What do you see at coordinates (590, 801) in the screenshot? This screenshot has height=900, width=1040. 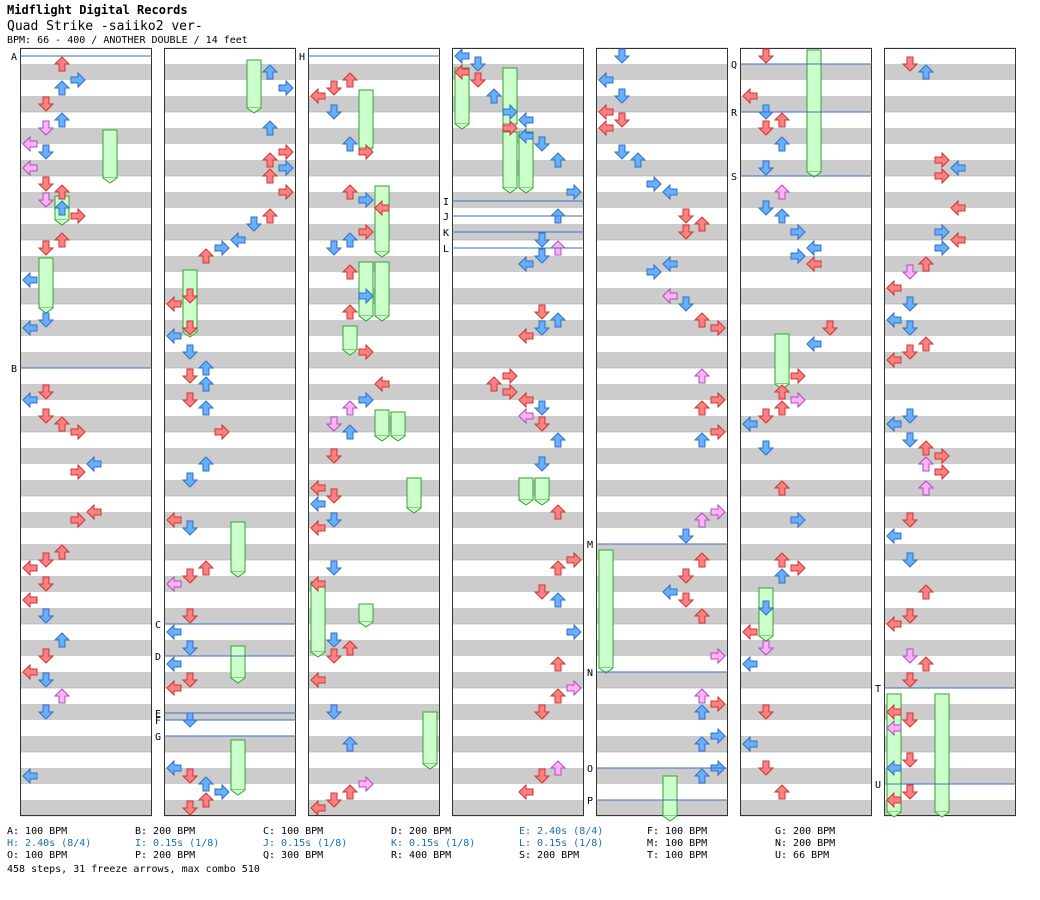 I see `marker-label-P: P` at bounding box center [590, 801].